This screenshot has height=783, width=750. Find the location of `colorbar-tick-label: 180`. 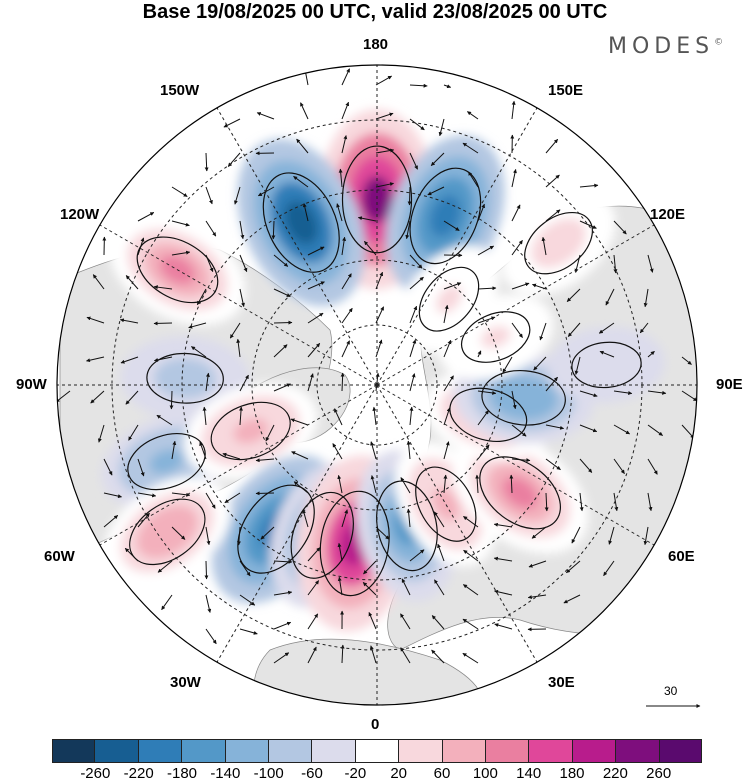

colorbar-tick-label: 180 is located at coordinates (572, 773).